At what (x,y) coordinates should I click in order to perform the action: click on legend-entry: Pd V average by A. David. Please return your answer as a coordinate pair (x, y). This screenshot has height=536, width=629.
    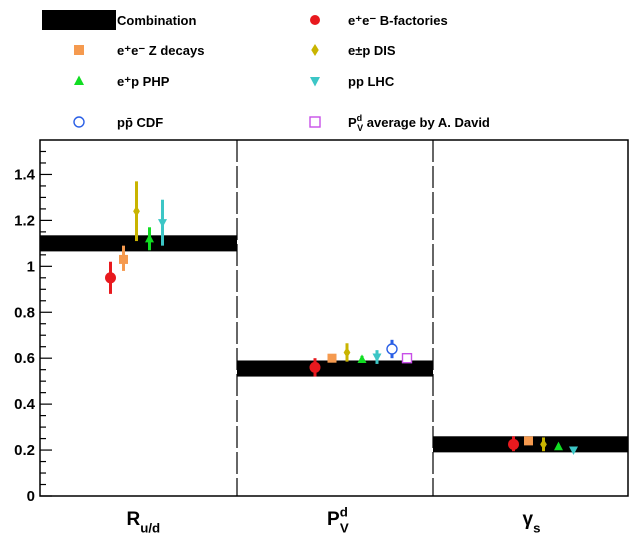
    Looking at the image, I should click on (400, 123).